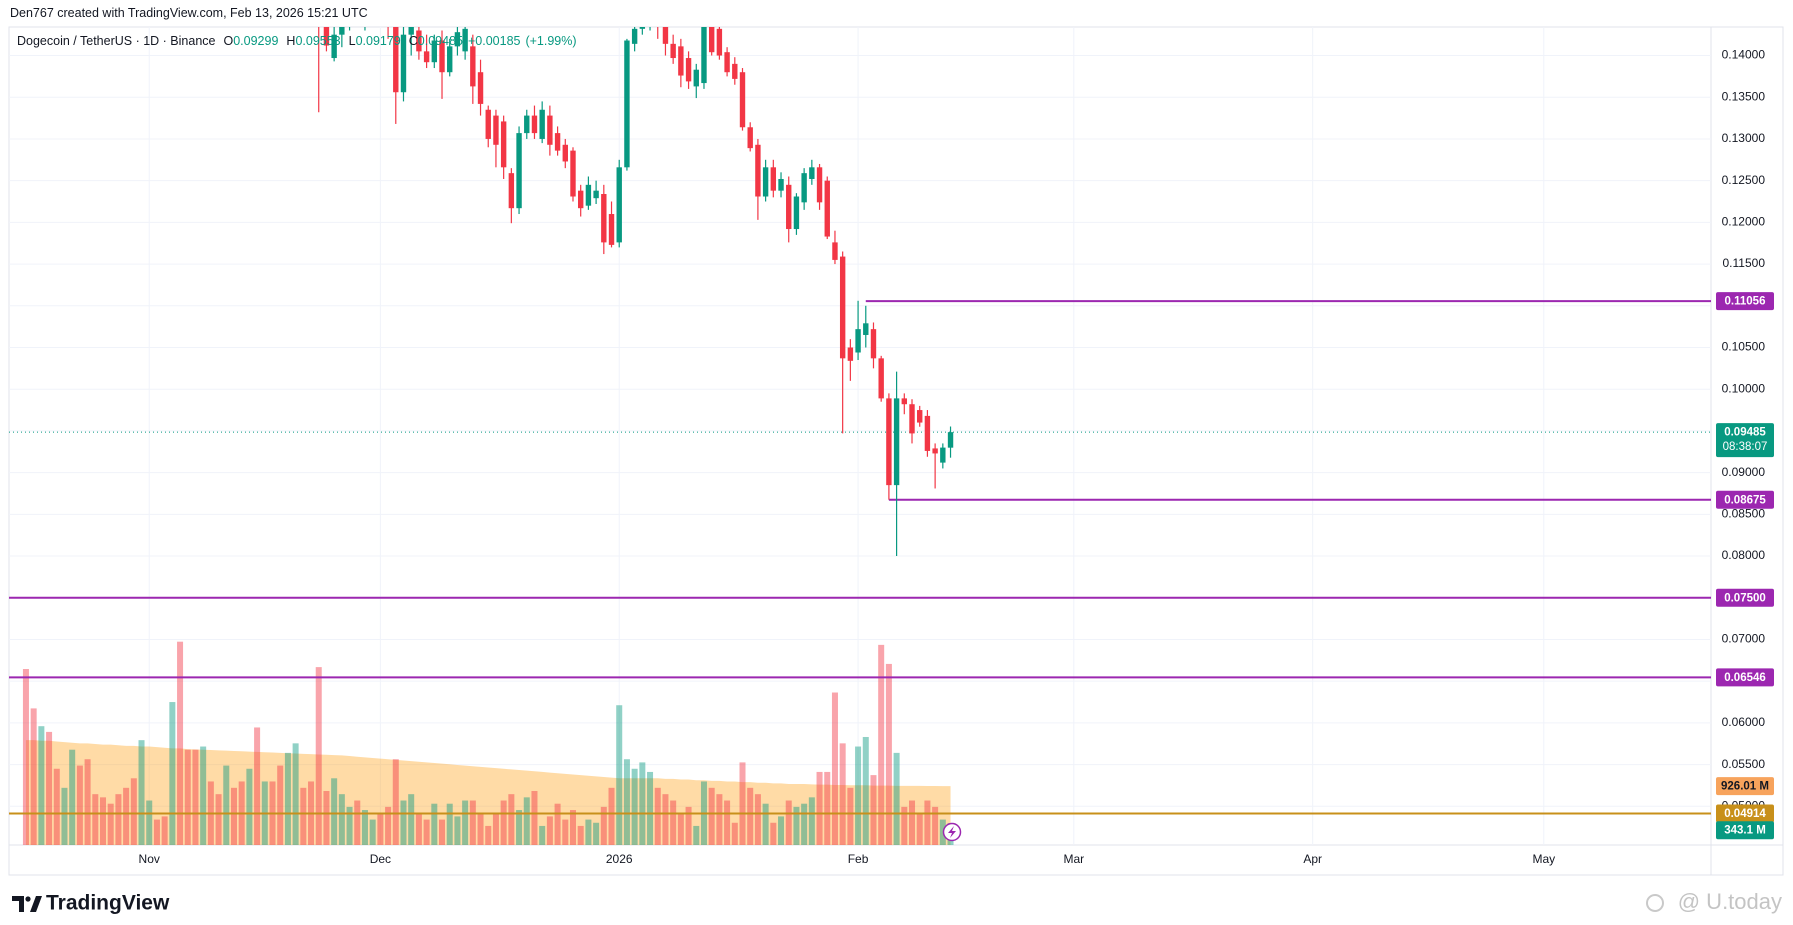 The image size is (1793, 925). Describe the element at coordinates (318, 41) in the screenshot. I see `legend-value: 0.09553` at that location.